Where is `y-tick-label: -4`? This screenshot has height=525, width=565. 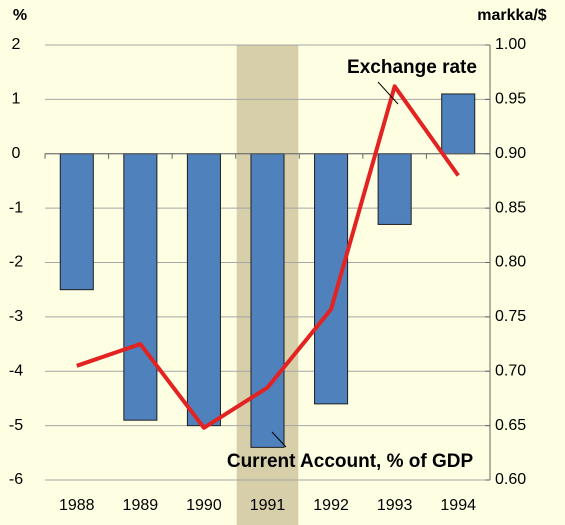 y-tick-label: -4 is located at coordinates (16, 370).